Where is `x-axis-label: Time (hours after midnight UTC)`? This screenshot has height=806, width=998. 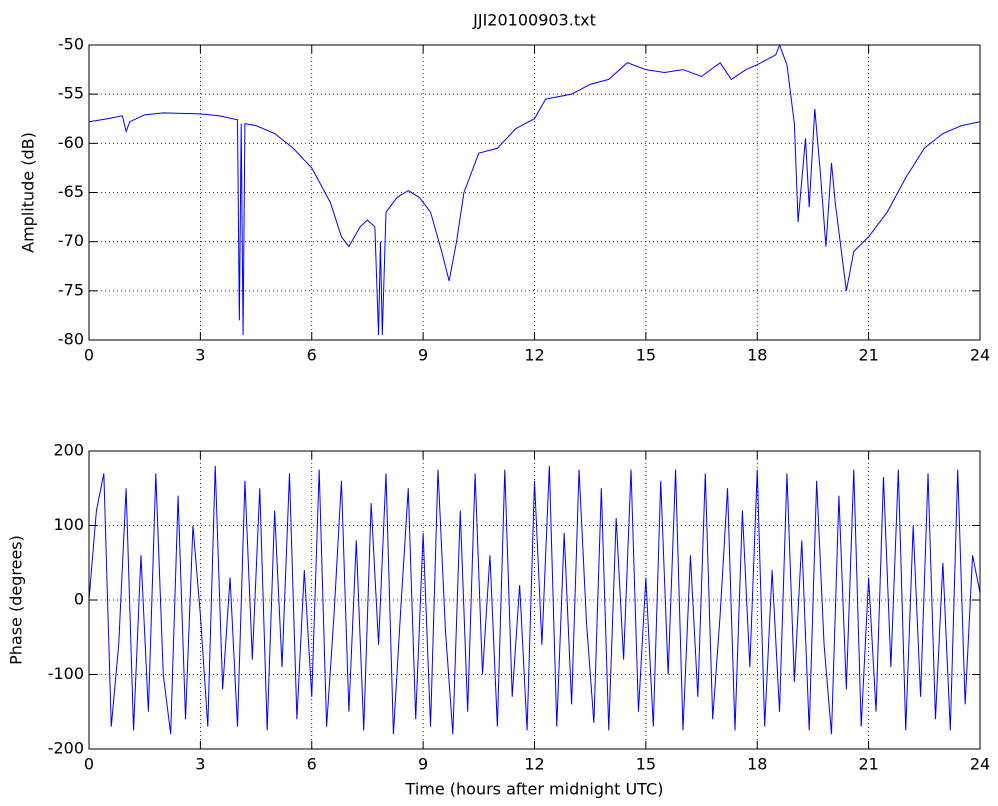 x-axis-label: Time (hours after midnight UTC) is located at coordinates (534, 789).